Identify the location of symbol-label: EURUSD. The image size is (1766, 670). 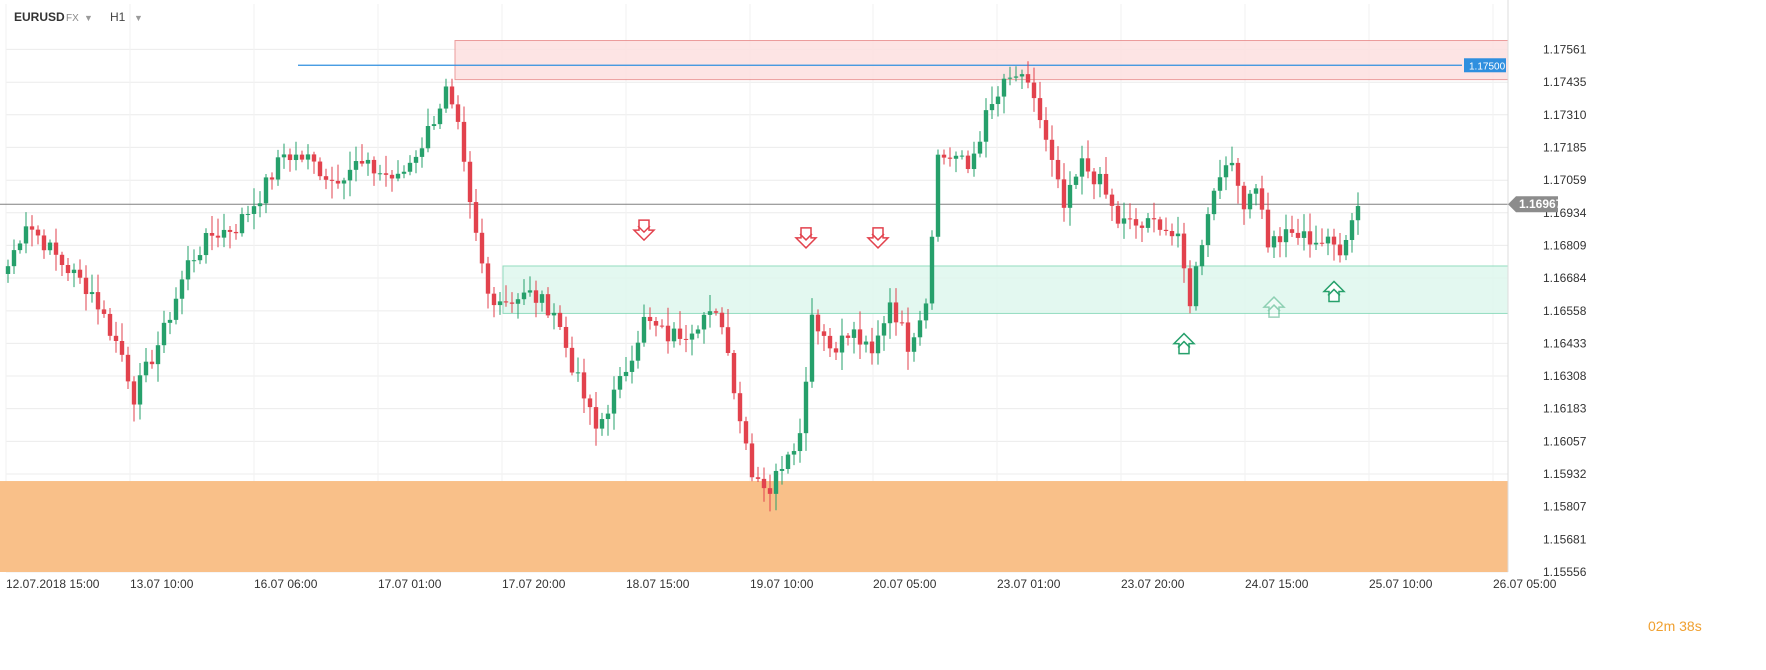
(39, 17).